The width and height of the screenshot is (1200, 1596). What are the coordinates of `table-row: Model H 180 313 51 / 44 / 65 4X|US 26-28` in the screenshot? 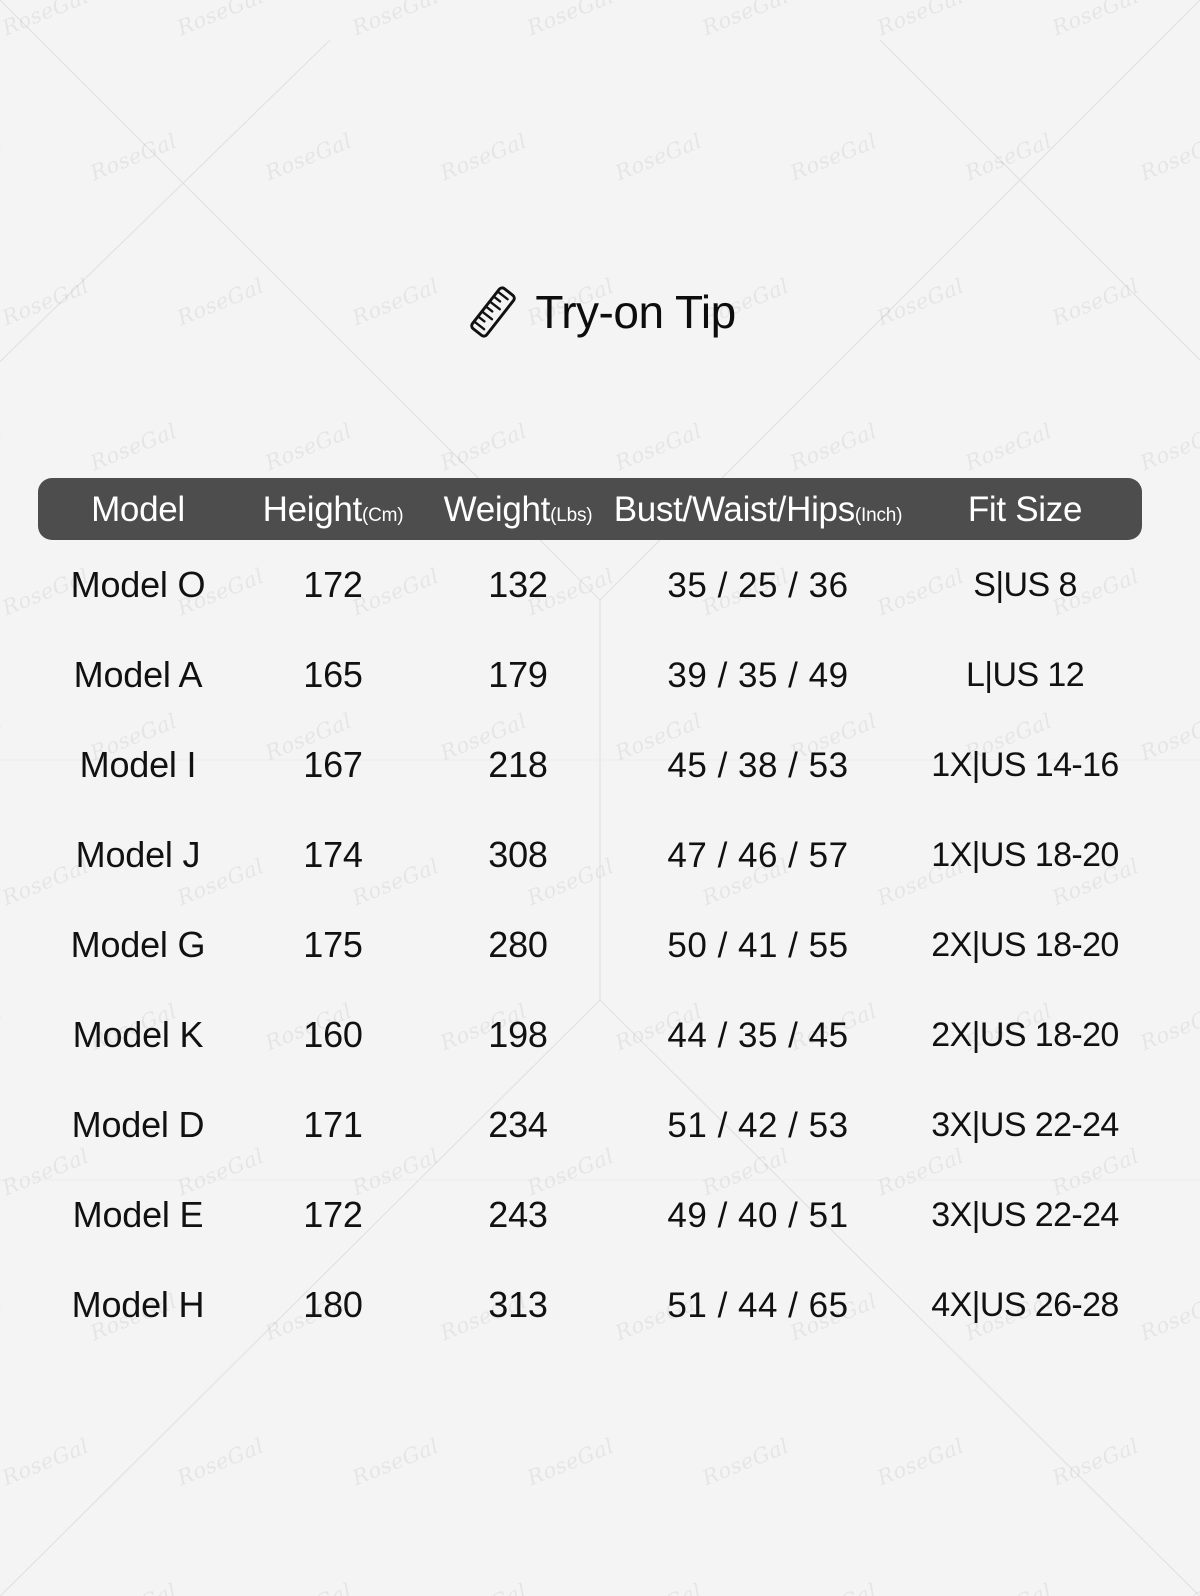 It's located at (590, 1305).